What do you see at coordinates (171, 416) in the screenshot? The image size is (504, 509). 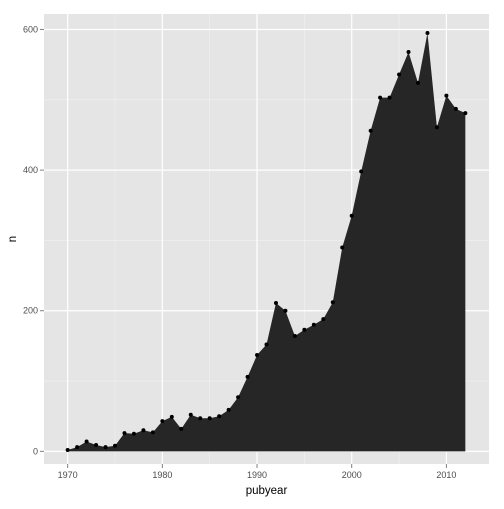 I see `data-point-1981` at bounding box center [171, 416].